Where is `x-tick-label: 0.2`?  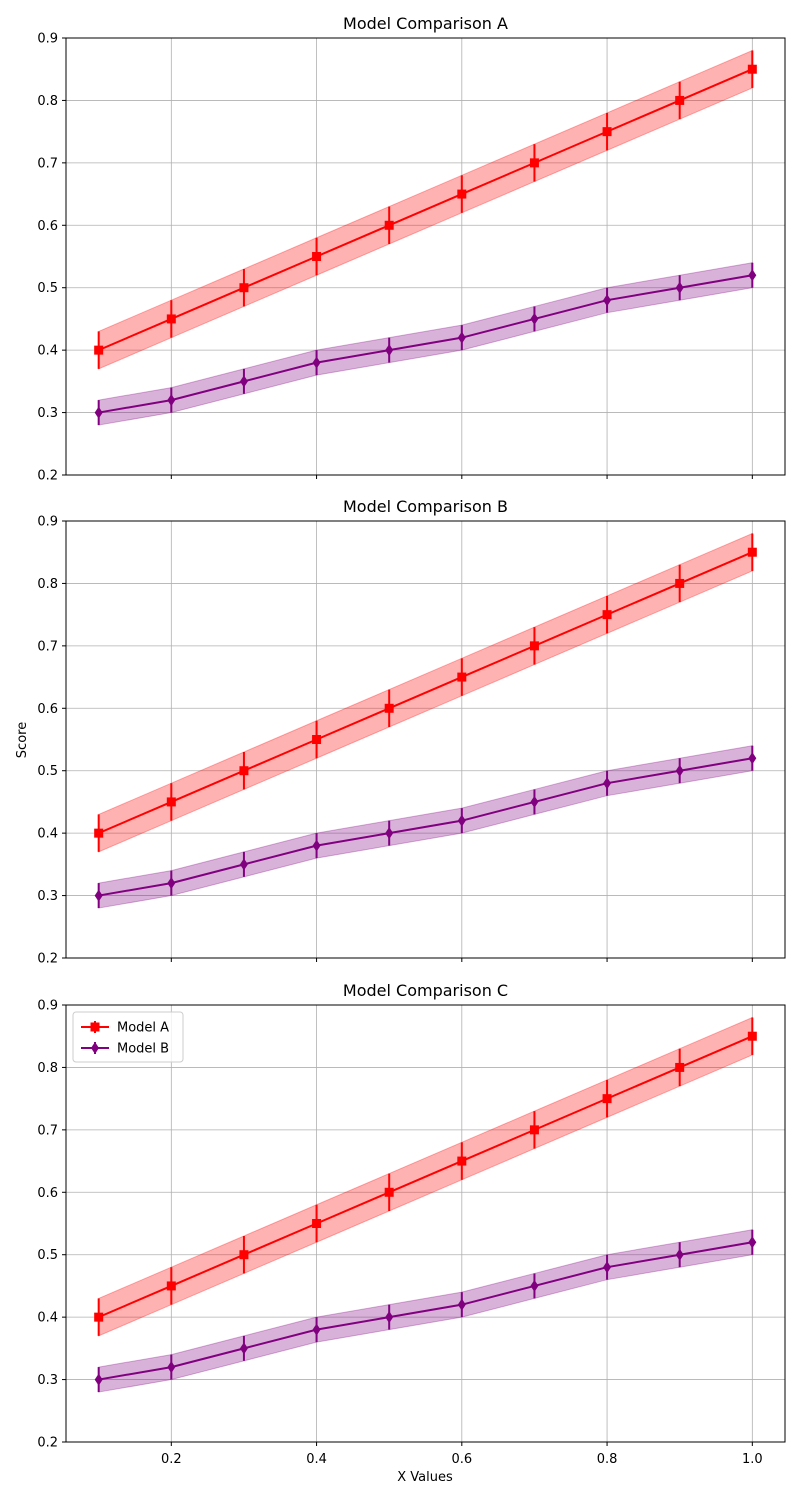 x-tick-label: 0.2 is located at coordinates (171, 1459).